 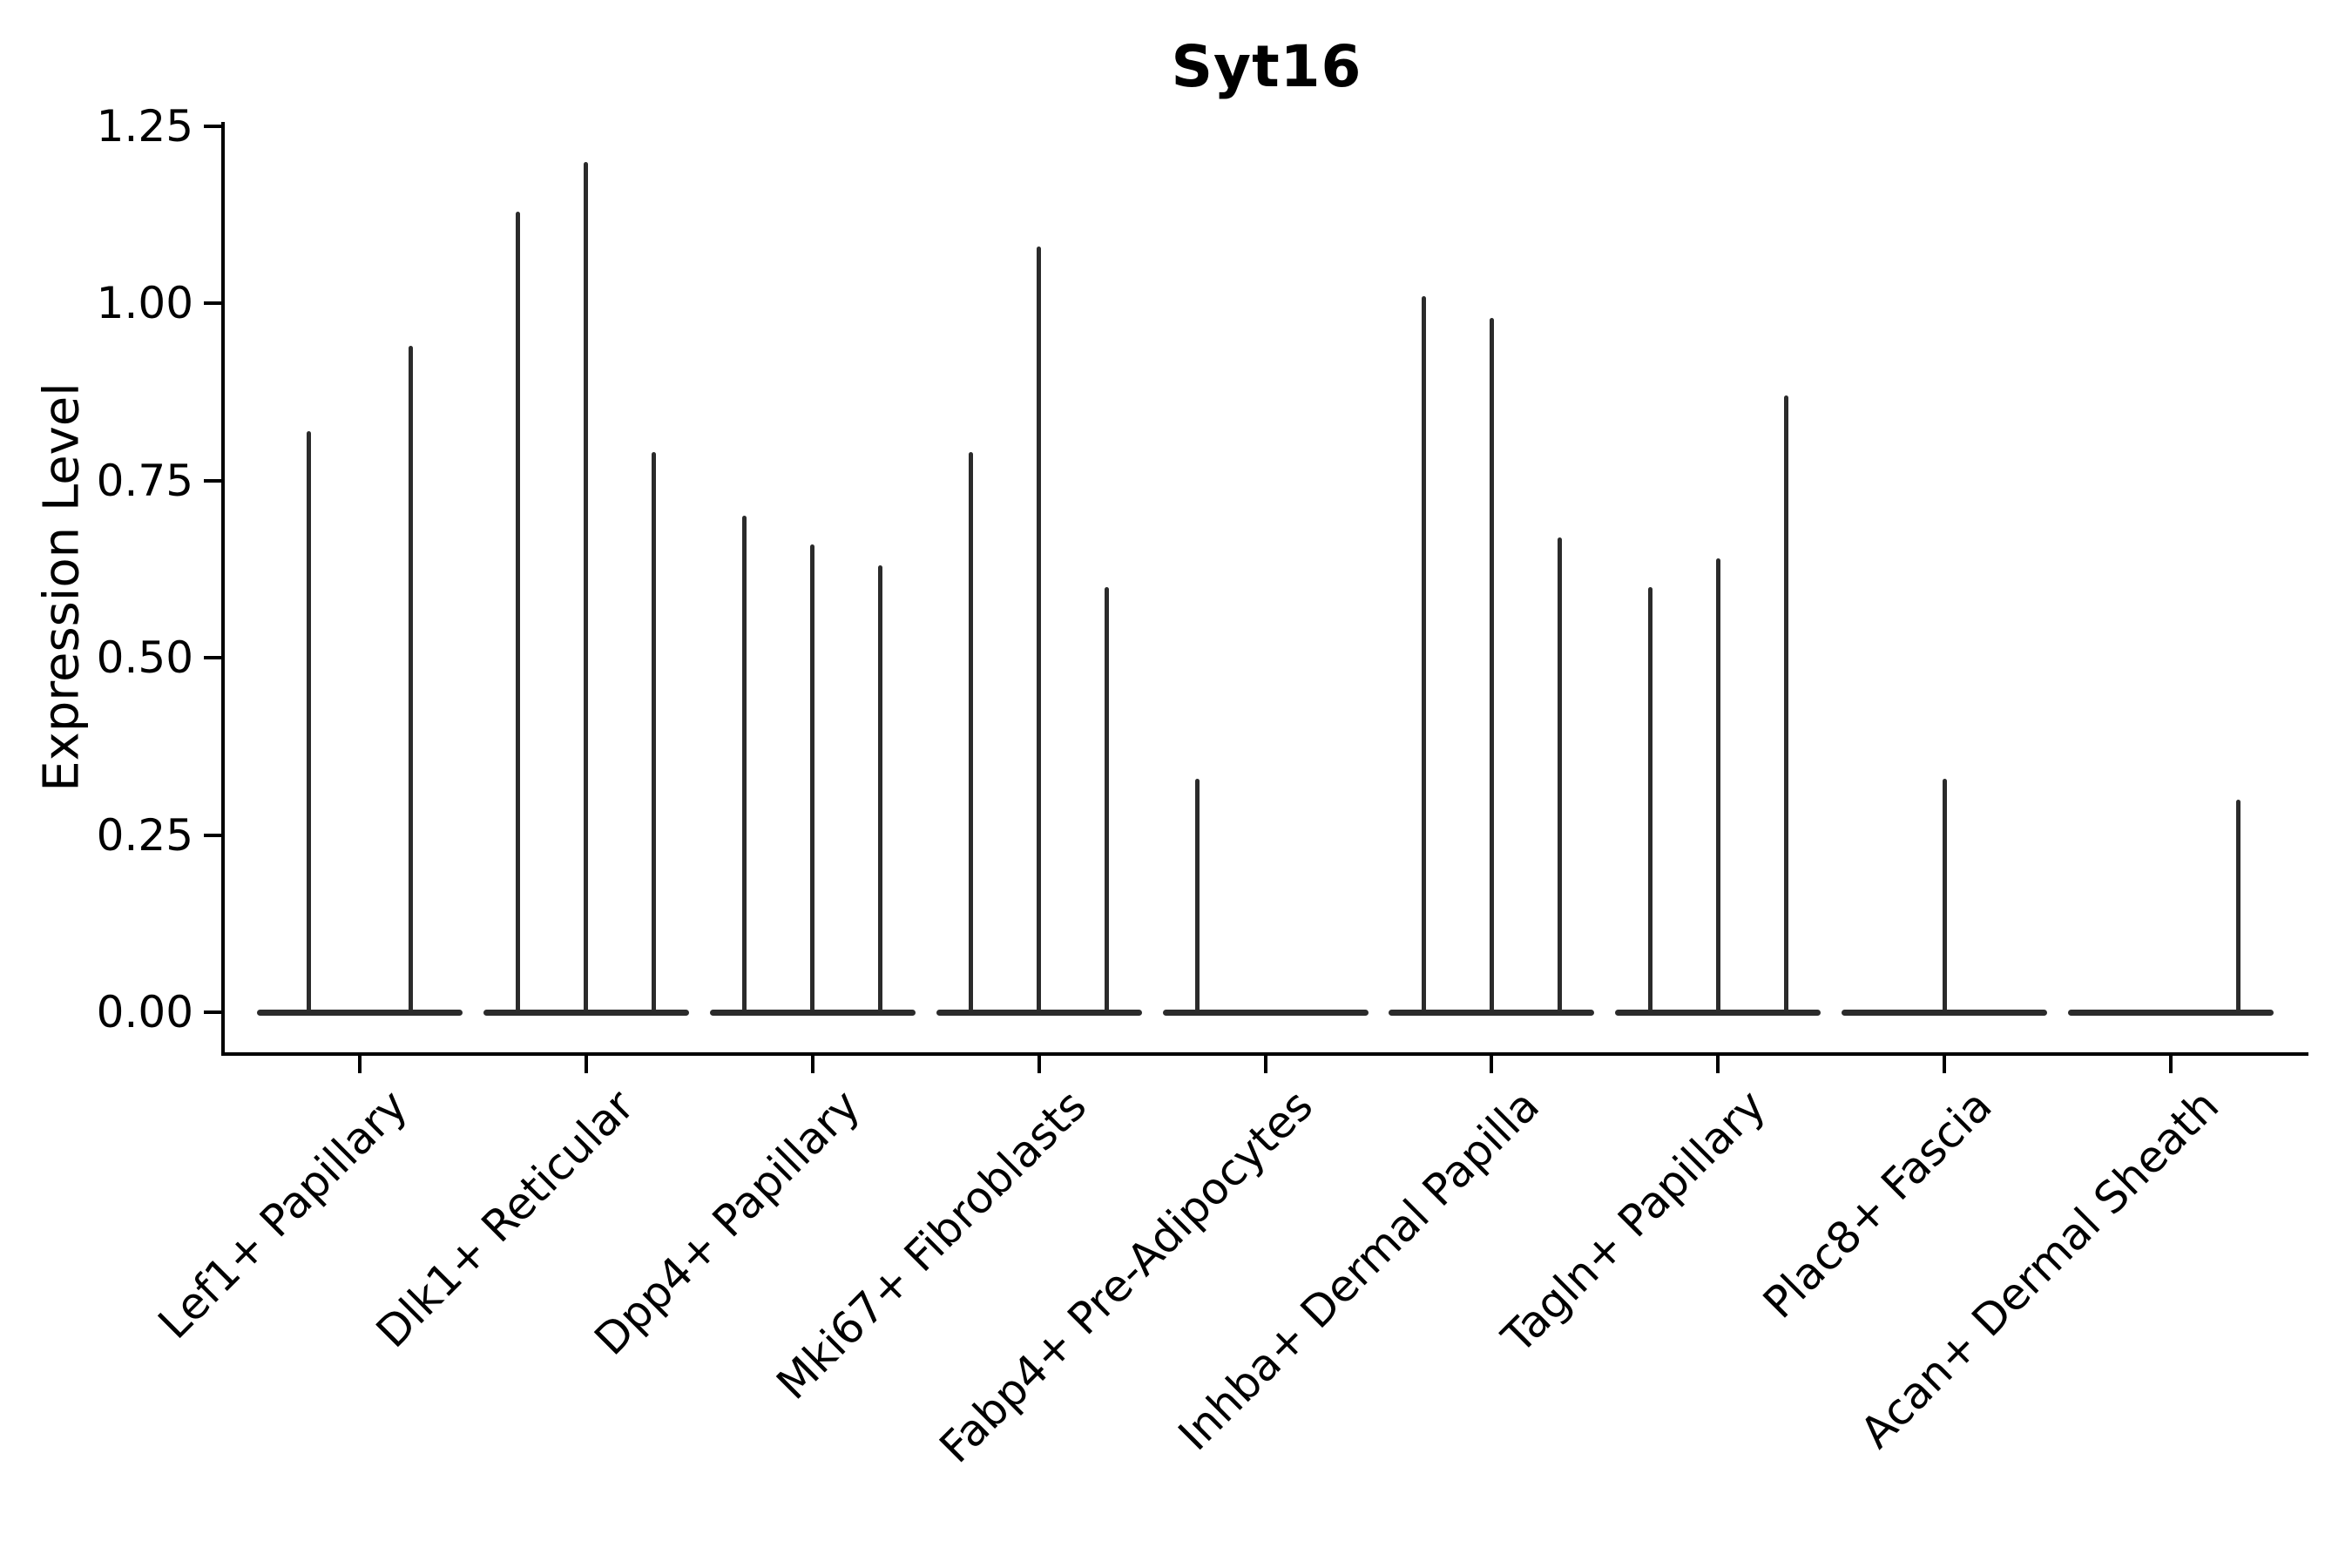 What do you see at coordinates (283, 1214) in the screenshot?
I see `x-tick-label: Lef1+ Papillary` at bounding box center [283, 1214].